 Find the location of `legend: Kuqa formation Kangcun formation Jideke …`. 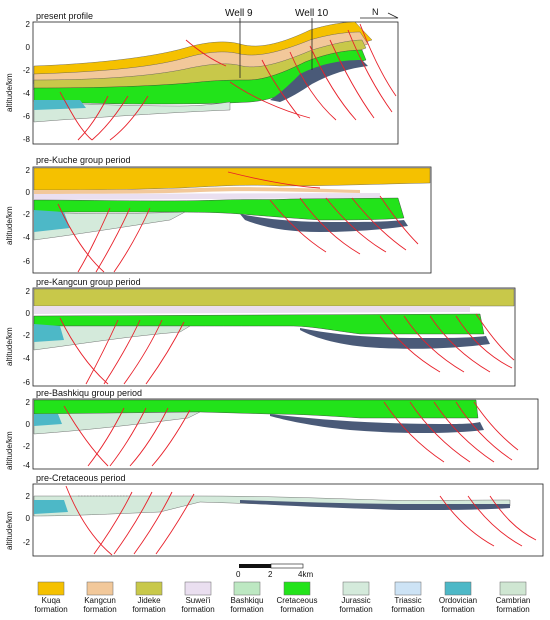

legend: Kuqa formation Kangcun formation Jideke … is located at coordinates (282, 597).